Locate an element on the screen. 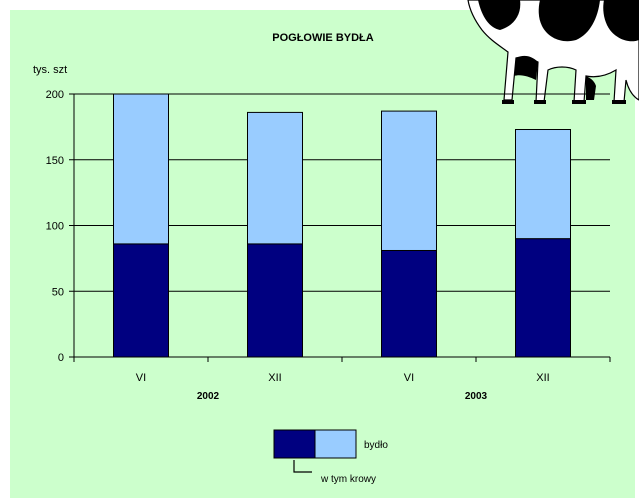  legend-label-w-tym-krowy: w tym krowy is located at coordinates (348, 479).